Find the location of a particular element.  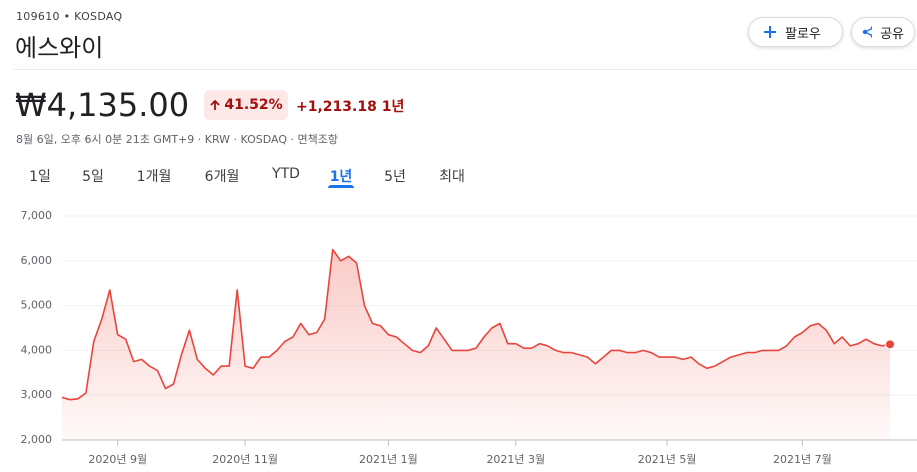

range-tab: 1개월 is located at coordinates (154, 177).